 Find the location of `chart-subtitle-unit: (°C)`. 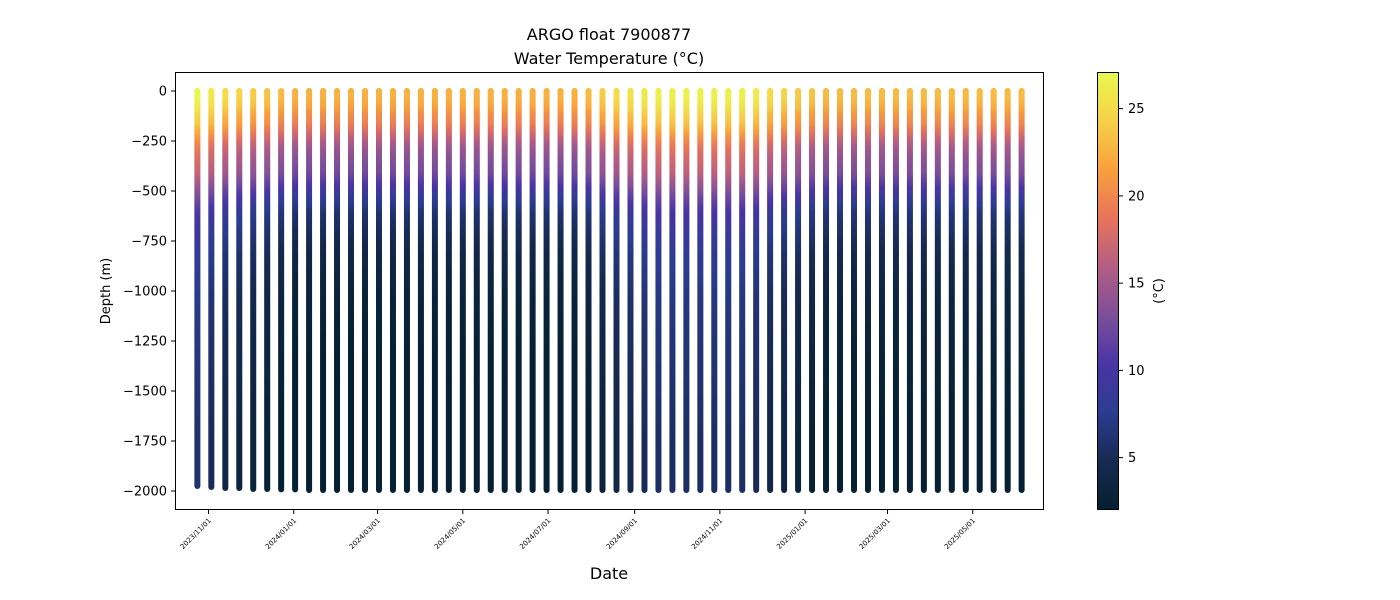

chart-subtitle-unit: (°C) is located at coordinates (689, 58).